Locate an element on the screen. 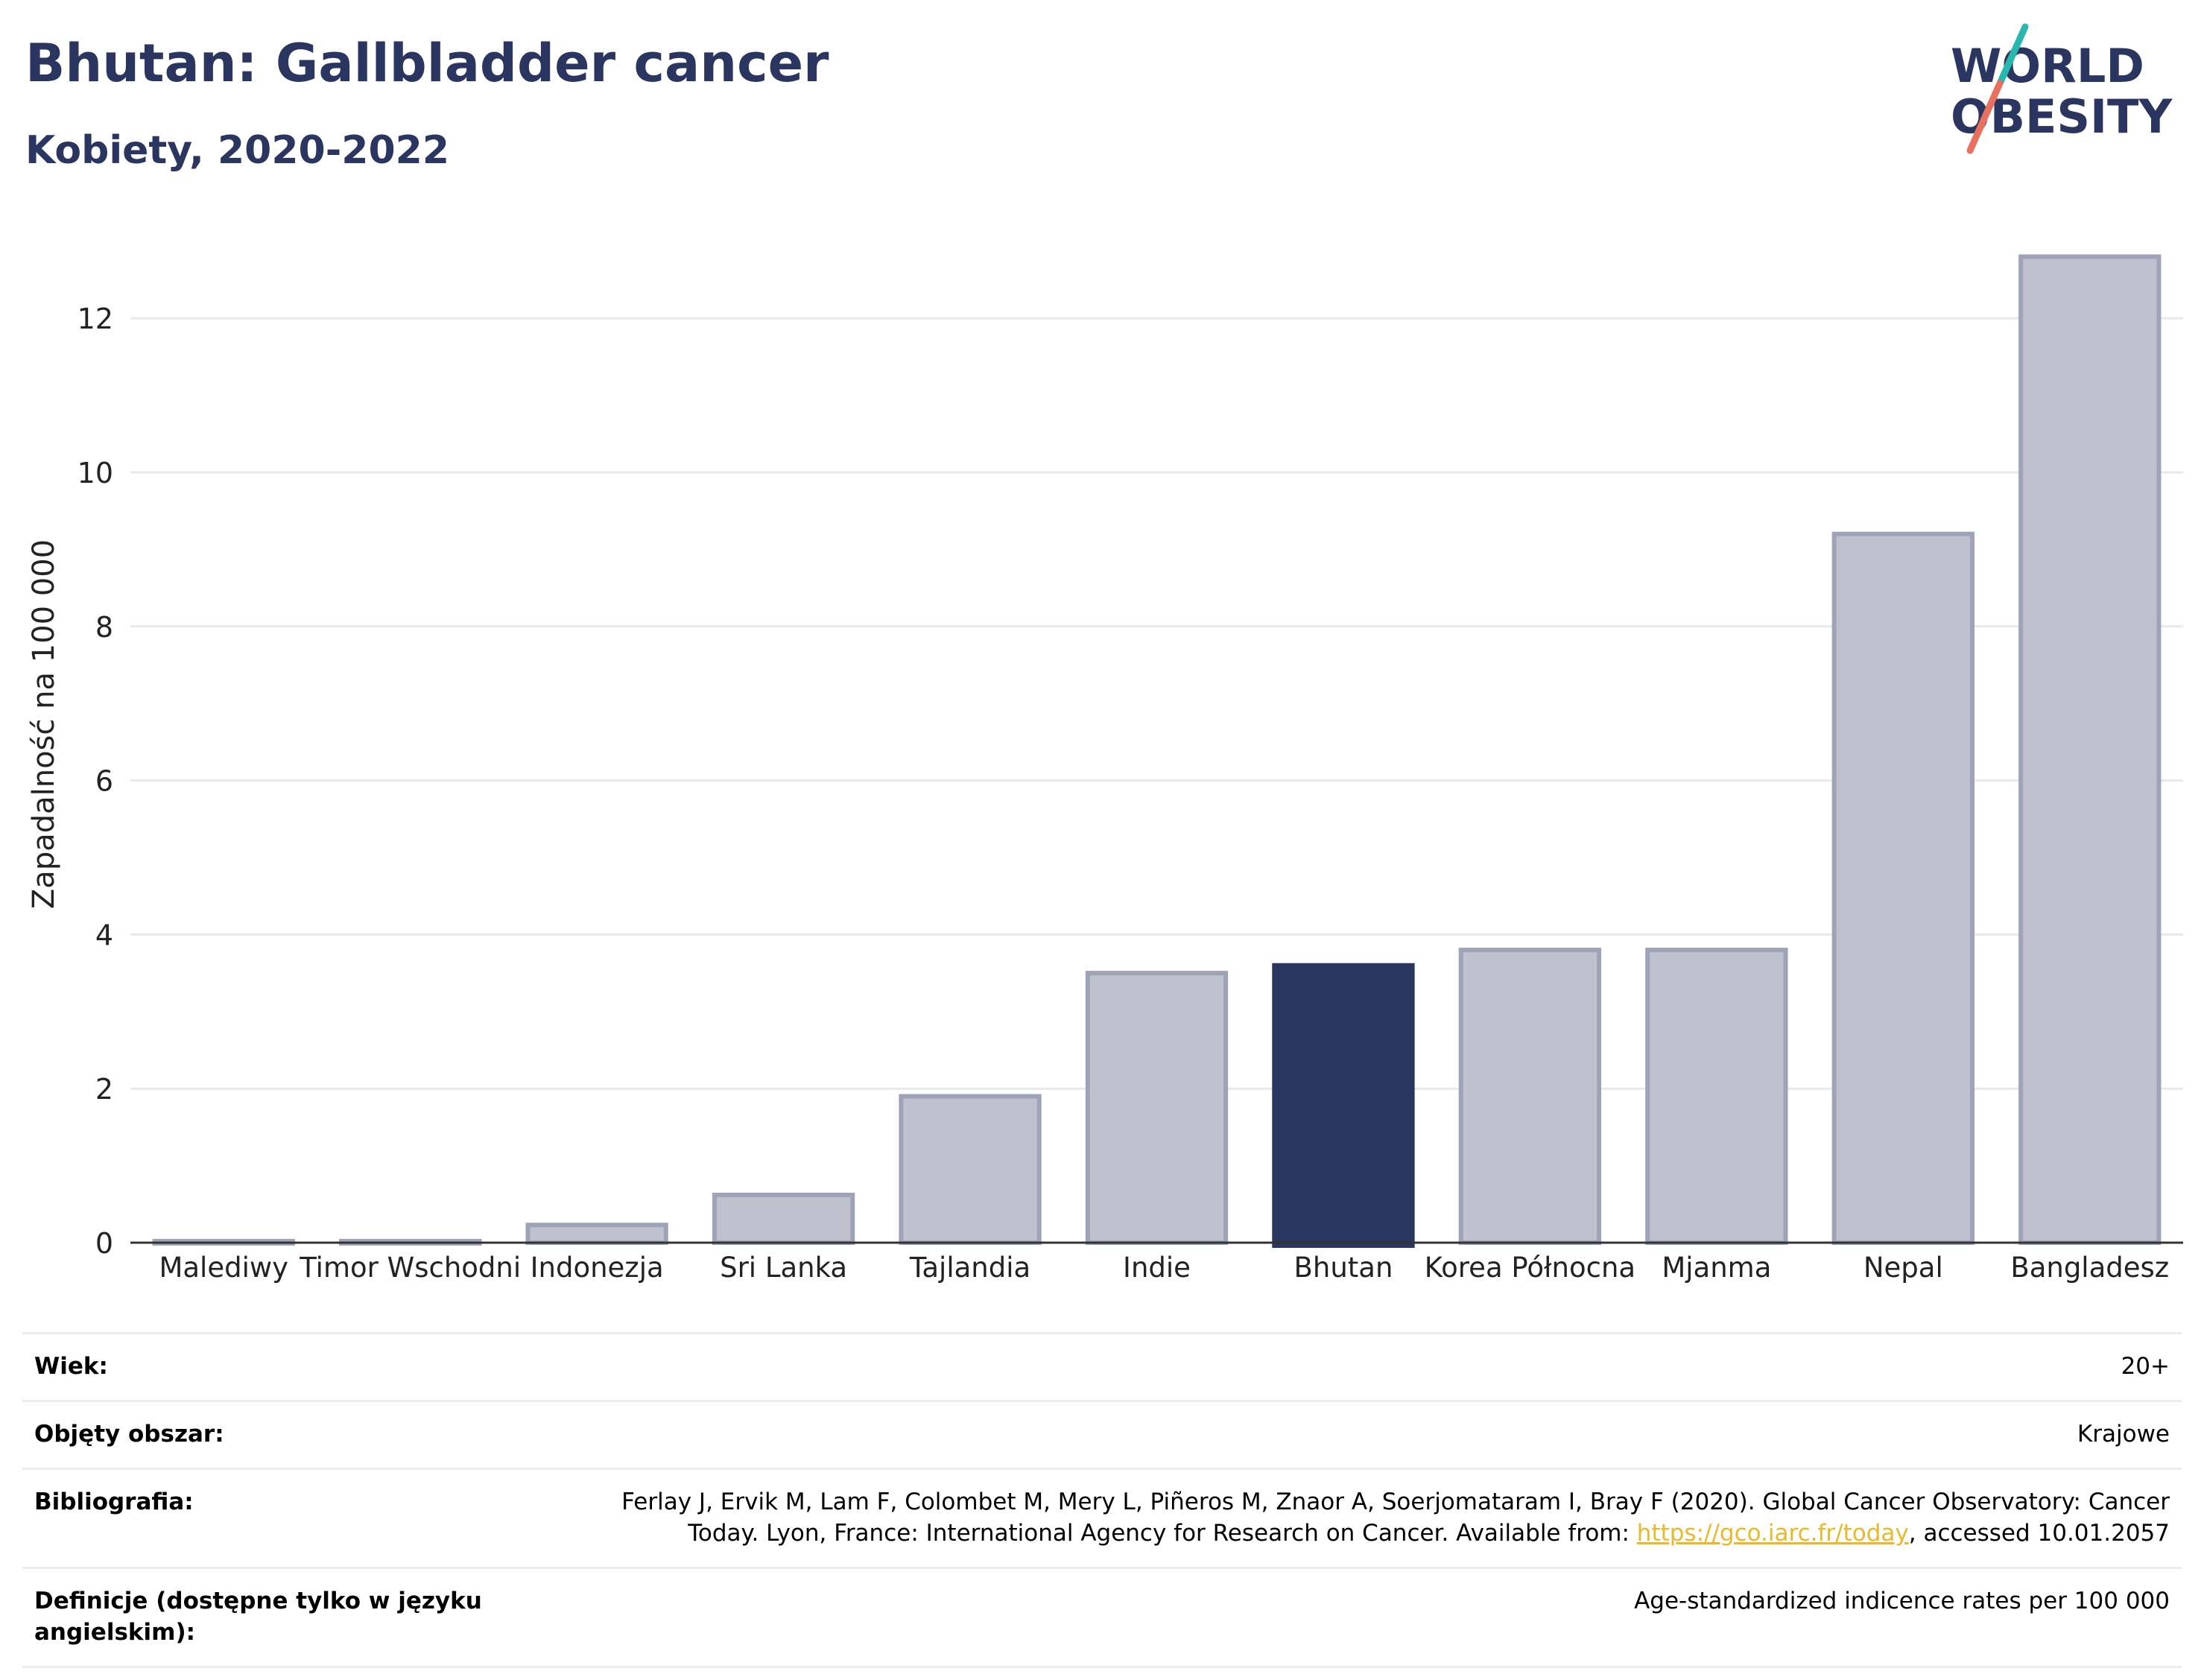 The width and height of the screenshot is (2204, 1680). bibliography-accessed: , accessed 10.01.2057 is located at coordinates (2039, 1533).